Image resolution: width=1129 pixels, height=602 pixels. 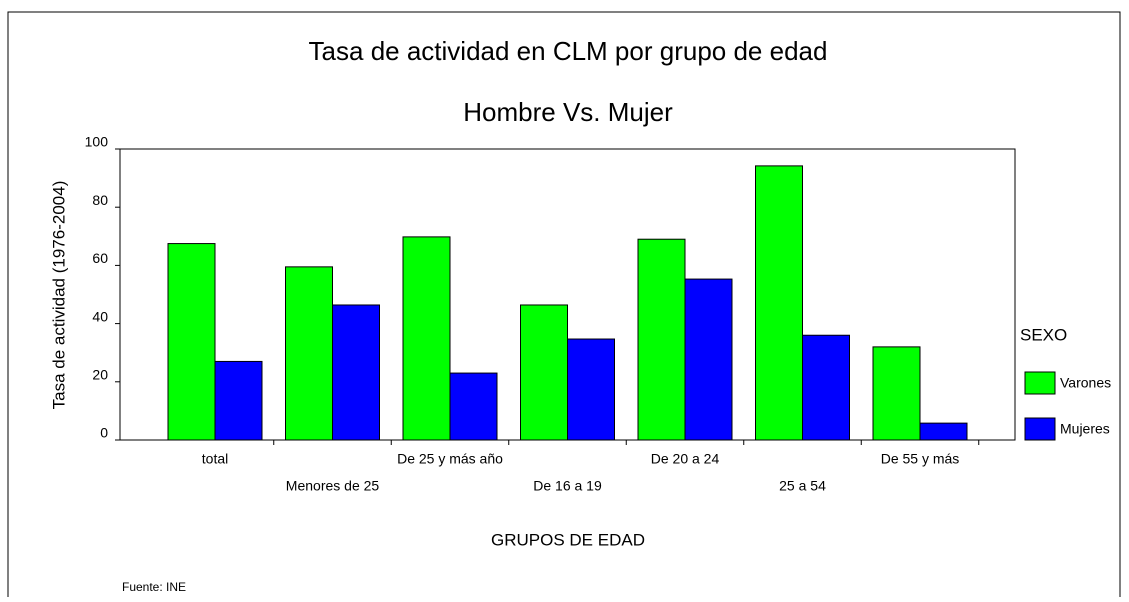 What do you see at coordinates (100, 375) in the screenshot?
I see `y-tick-label: 20` at bounding box center [100, 375].